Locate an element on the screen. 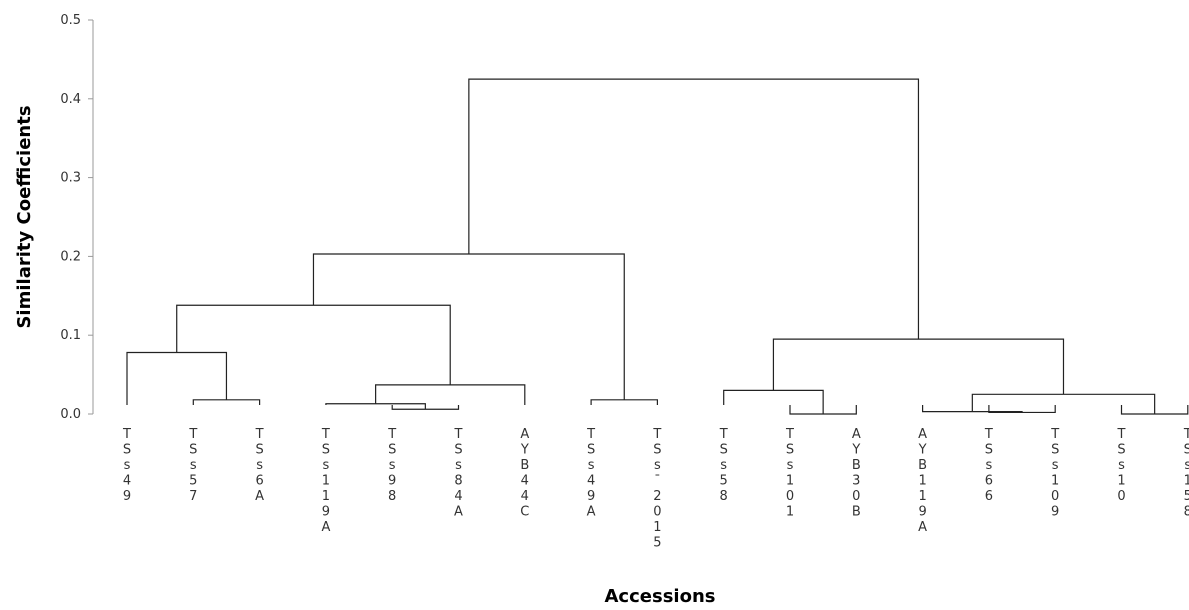  leaf-label-char: 7 is located at coordinates (193, 496).